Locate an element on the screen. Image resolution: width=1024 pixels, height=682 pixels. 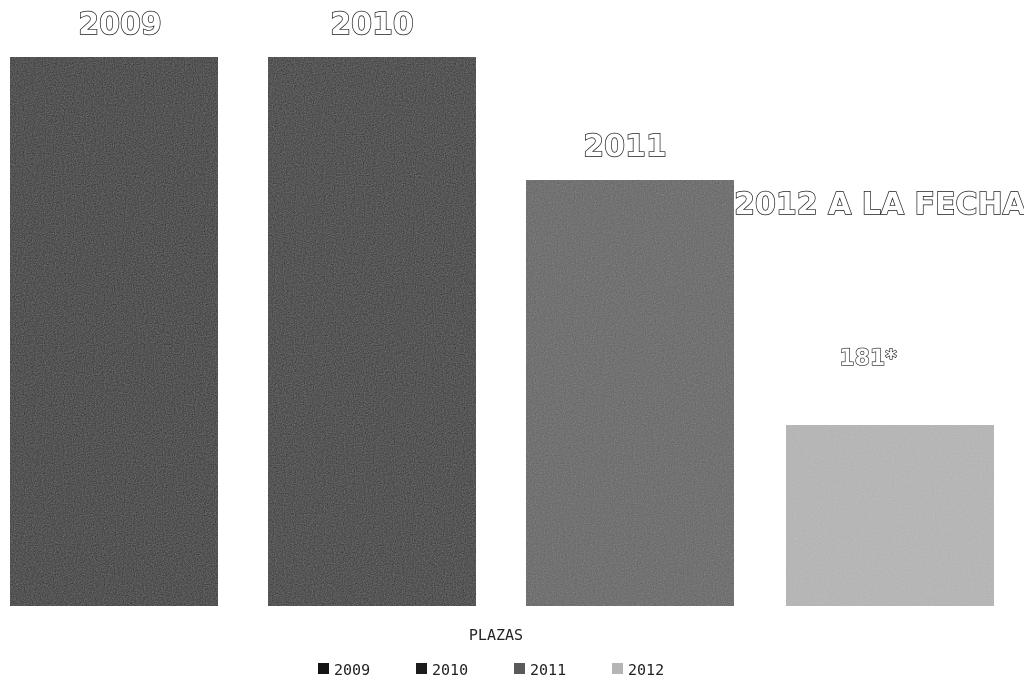
legend-label: 2009 is located at coordinates (352, 670).